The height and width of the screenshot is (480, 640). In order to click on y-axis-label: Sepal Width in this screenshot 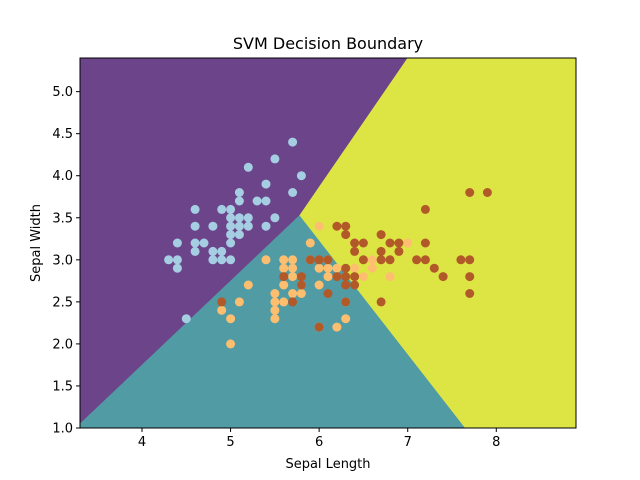, I will do `click(36, 243)`.